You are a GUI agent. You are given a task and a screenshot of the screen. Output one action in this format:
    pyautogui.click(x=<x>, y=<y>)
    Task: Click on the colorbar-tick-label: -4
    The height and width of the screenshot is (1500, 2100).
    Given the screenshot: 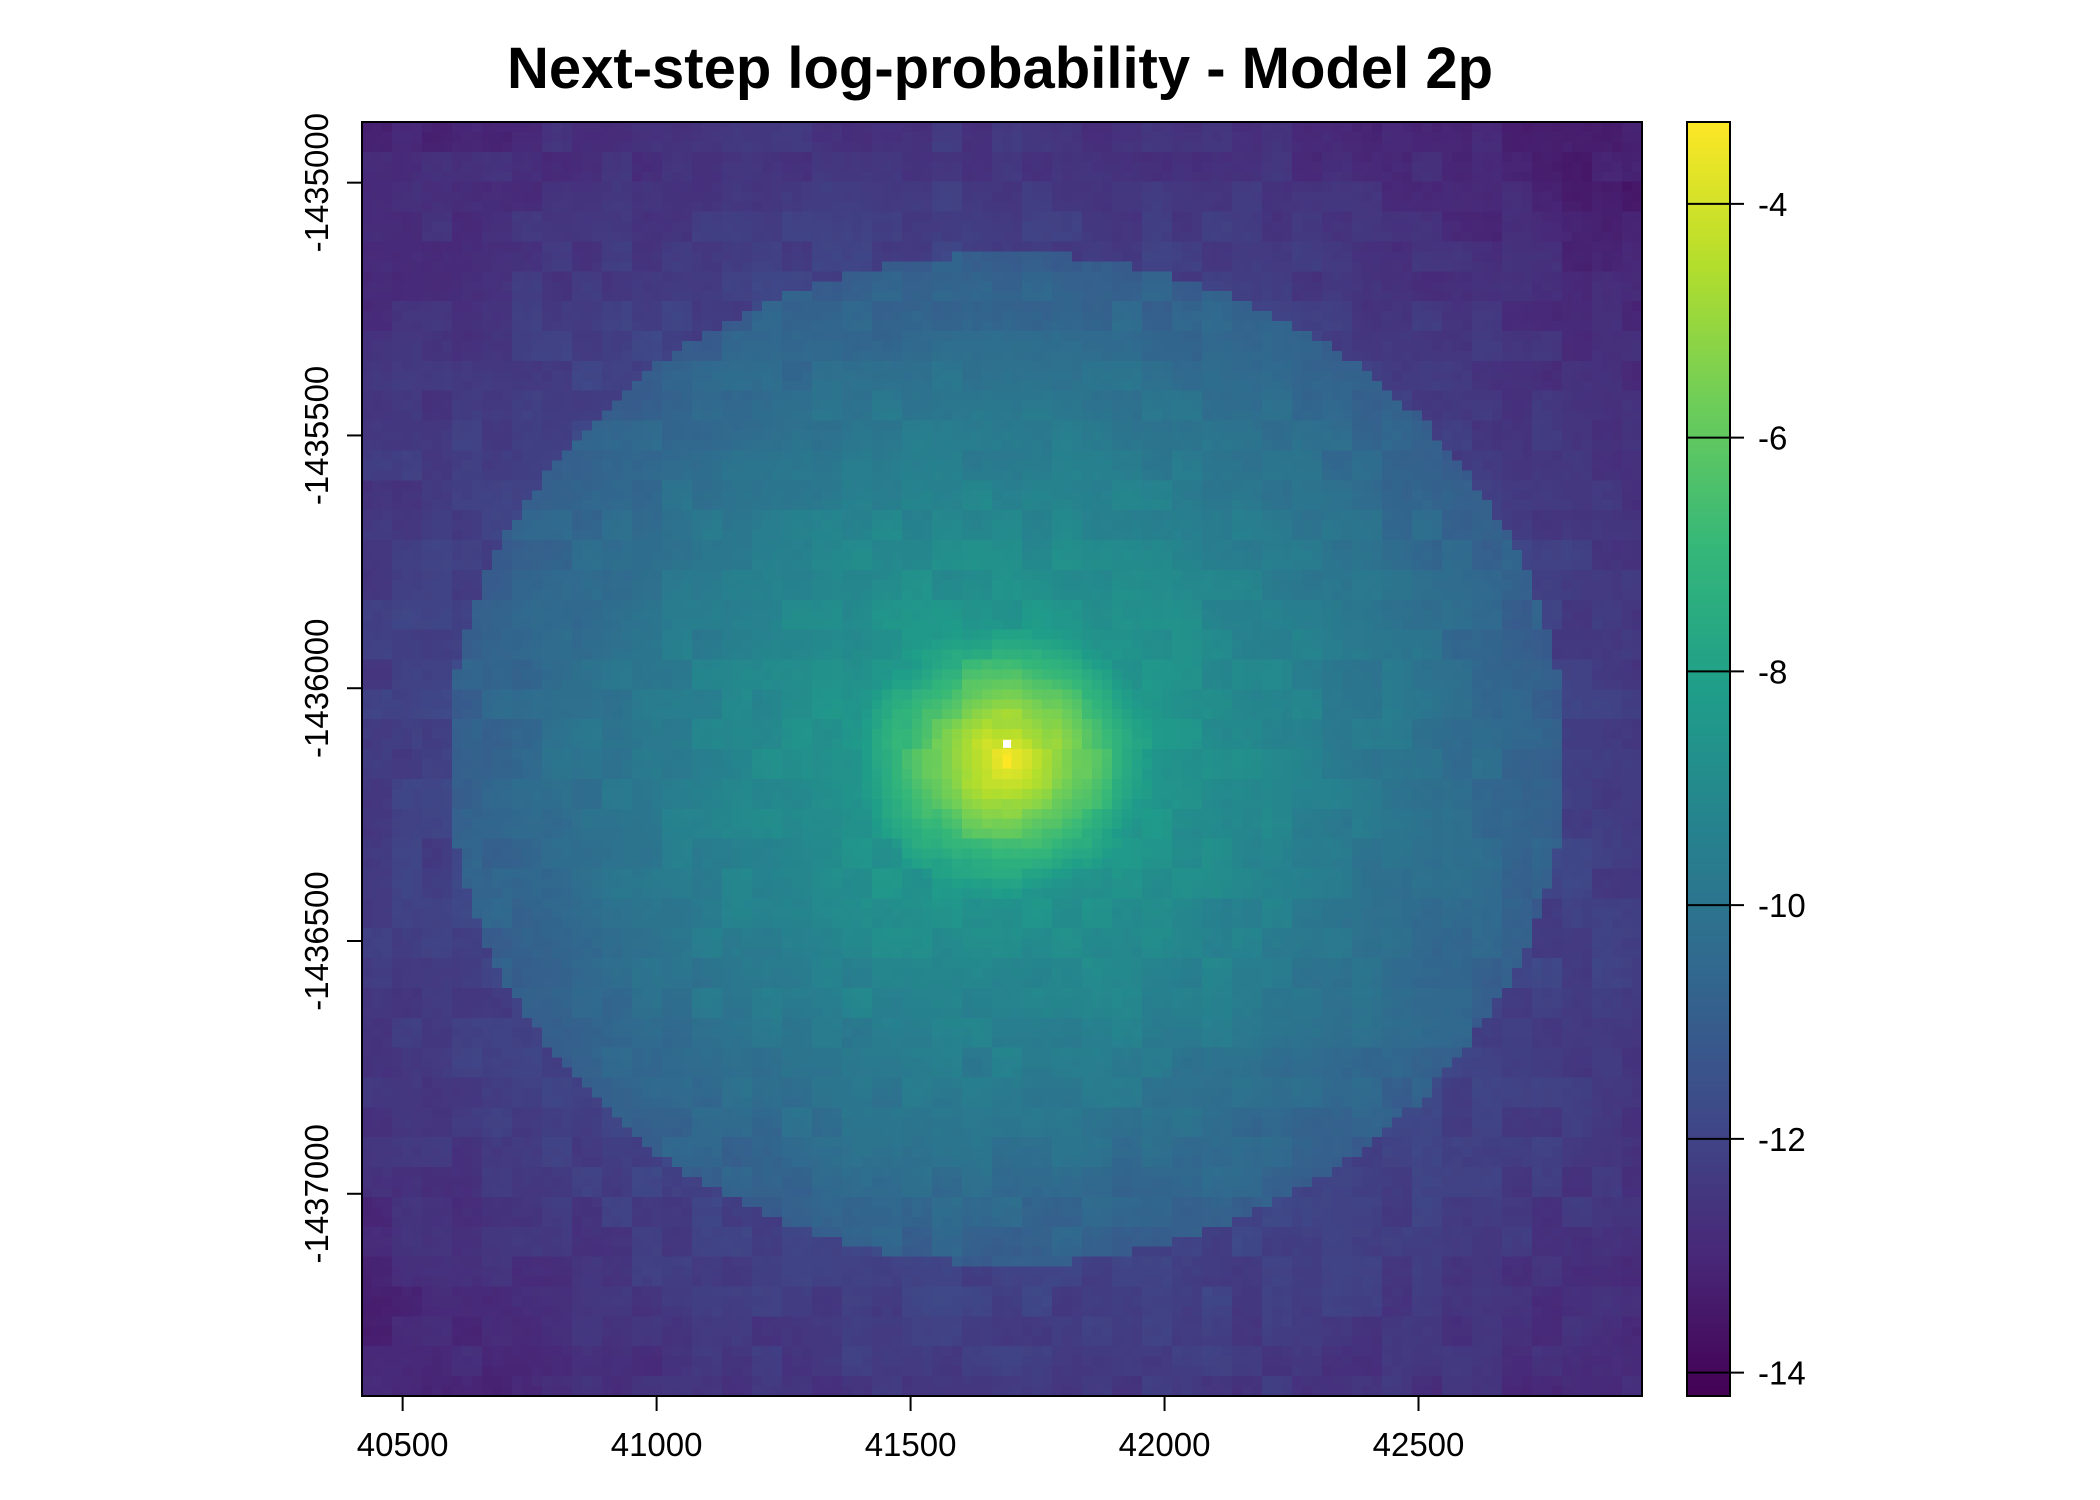 What is the action you would take?
    pyautogui.click(x=1772, y=204)
    